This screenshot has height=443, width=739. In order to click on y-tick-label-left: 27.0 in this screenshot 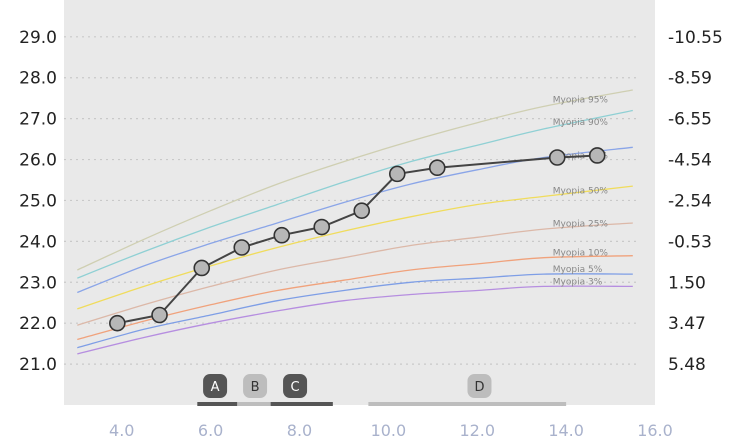, I will do `click(38, 120)`.